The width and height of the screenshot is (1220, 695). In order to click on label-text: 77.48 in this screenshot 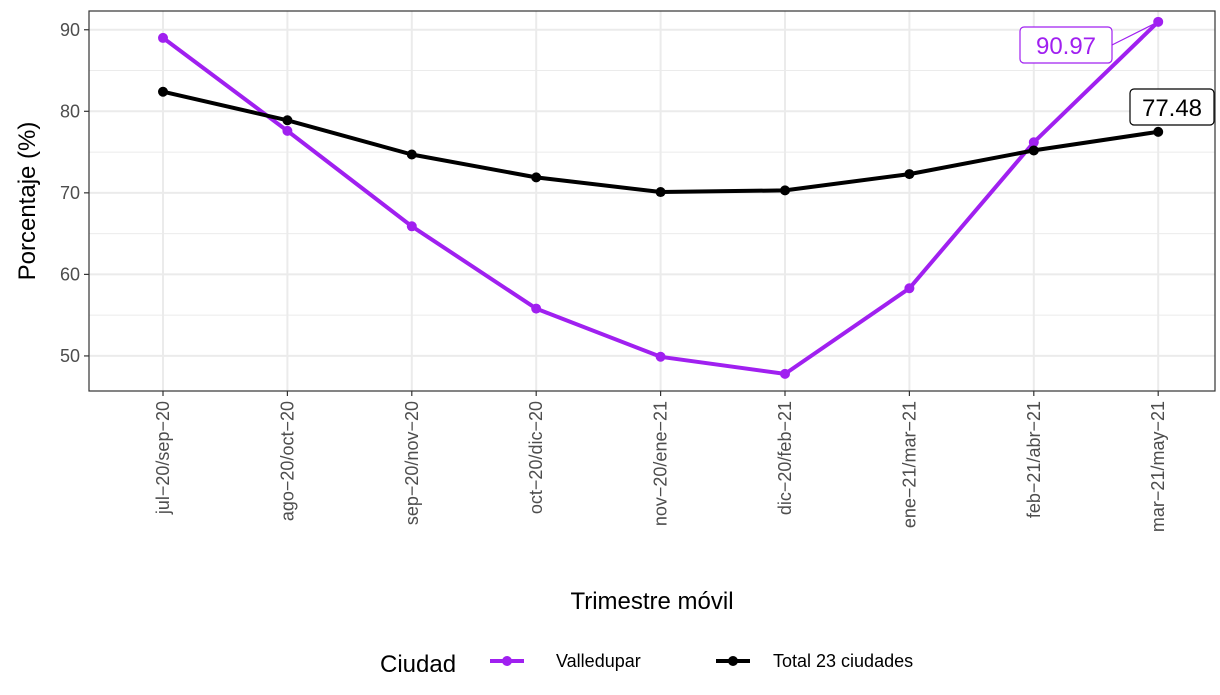, I will do `click(1172, 108)`.